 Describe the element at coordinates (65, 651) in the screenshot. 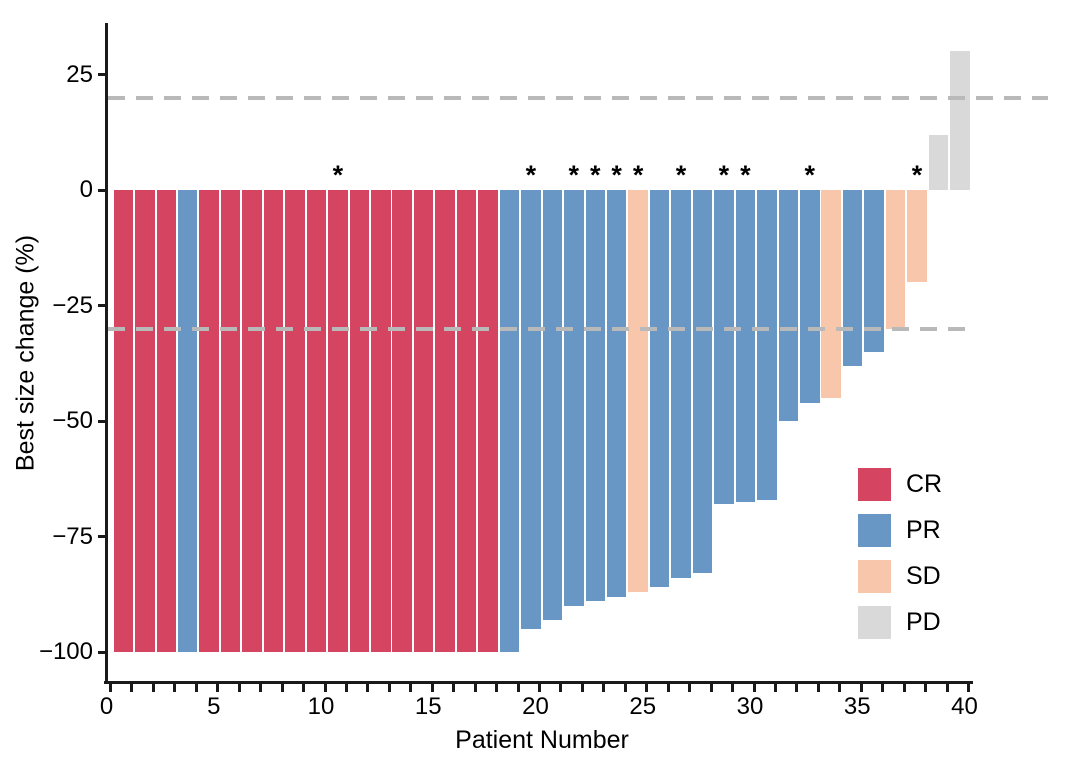

I see `y-tick-label: −100` at that location.